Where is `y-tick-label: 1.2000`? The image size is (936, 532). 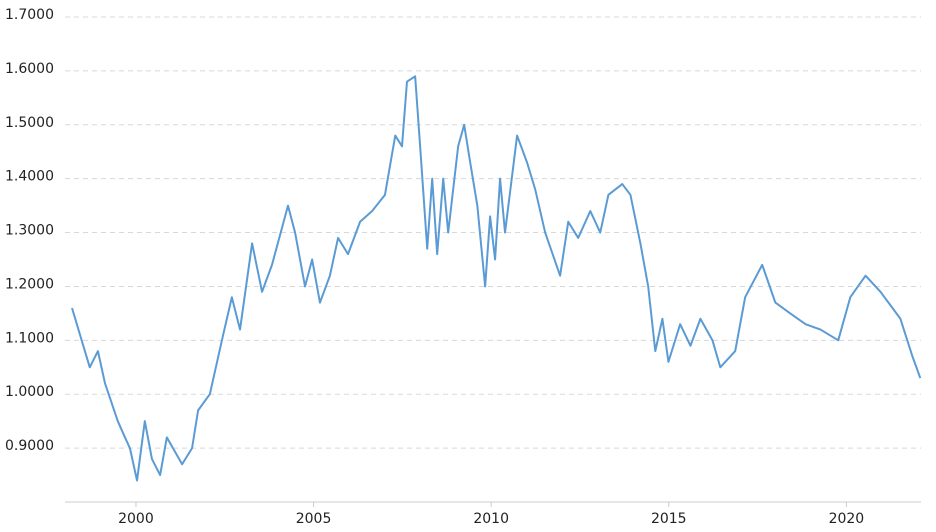
y-tick-label: 1.2000 is located at coordinates (29, 284).